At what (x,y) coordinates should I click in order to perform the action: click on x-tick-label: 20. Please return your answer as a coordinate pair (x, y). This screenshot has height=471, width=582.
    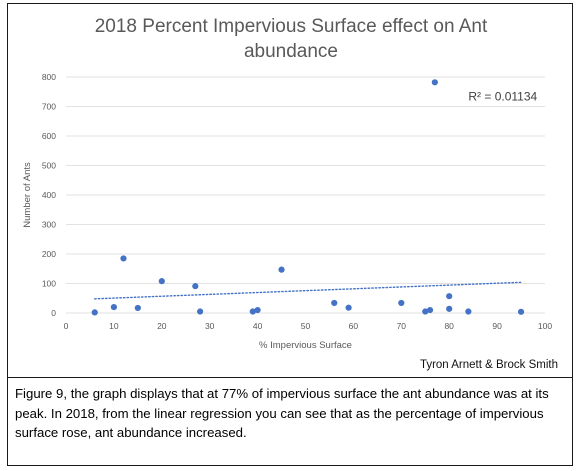
    Looking at the image, I should click on (162, 326).